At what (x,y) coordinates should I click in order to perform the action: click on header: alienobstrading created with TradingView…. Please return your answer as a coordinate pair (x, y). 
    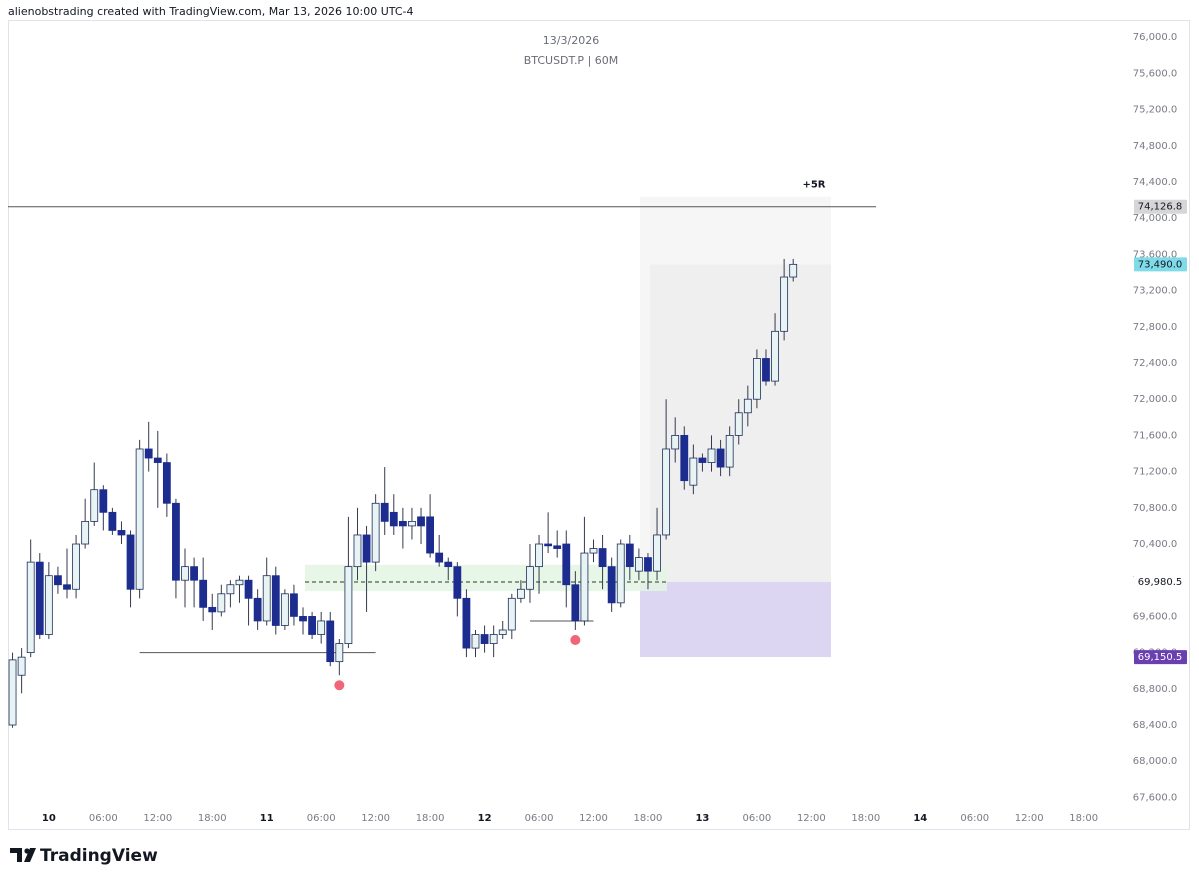
    Looking at the image, I should click on (210, 11).